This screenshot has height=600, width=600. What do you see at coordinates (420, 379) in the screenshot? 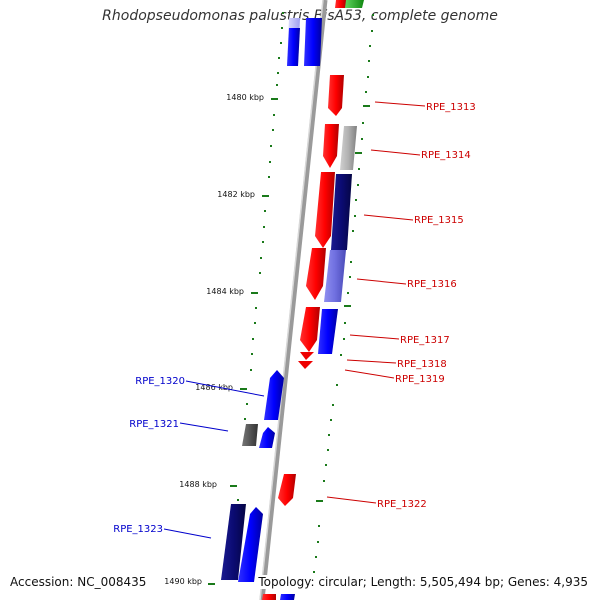
I see `gene-label-rpe-1319: RPE_1319` at bounding box center [420, 379].